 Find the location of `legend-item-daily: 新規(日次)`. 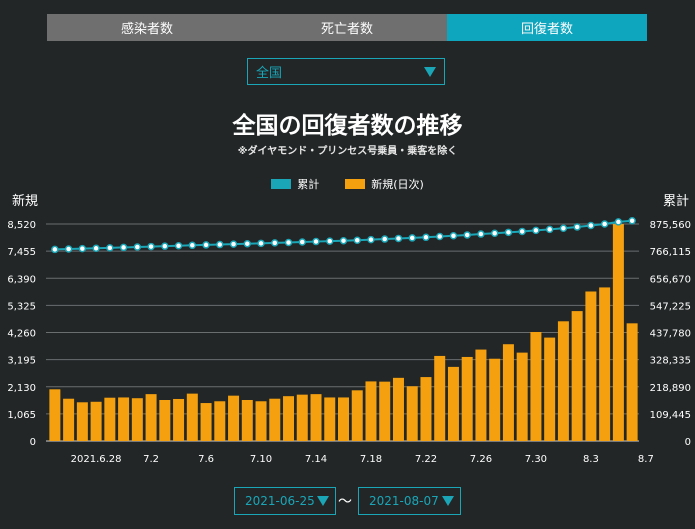

legend-item-daily: 新規(日次) is located at coordinates (384, 184).